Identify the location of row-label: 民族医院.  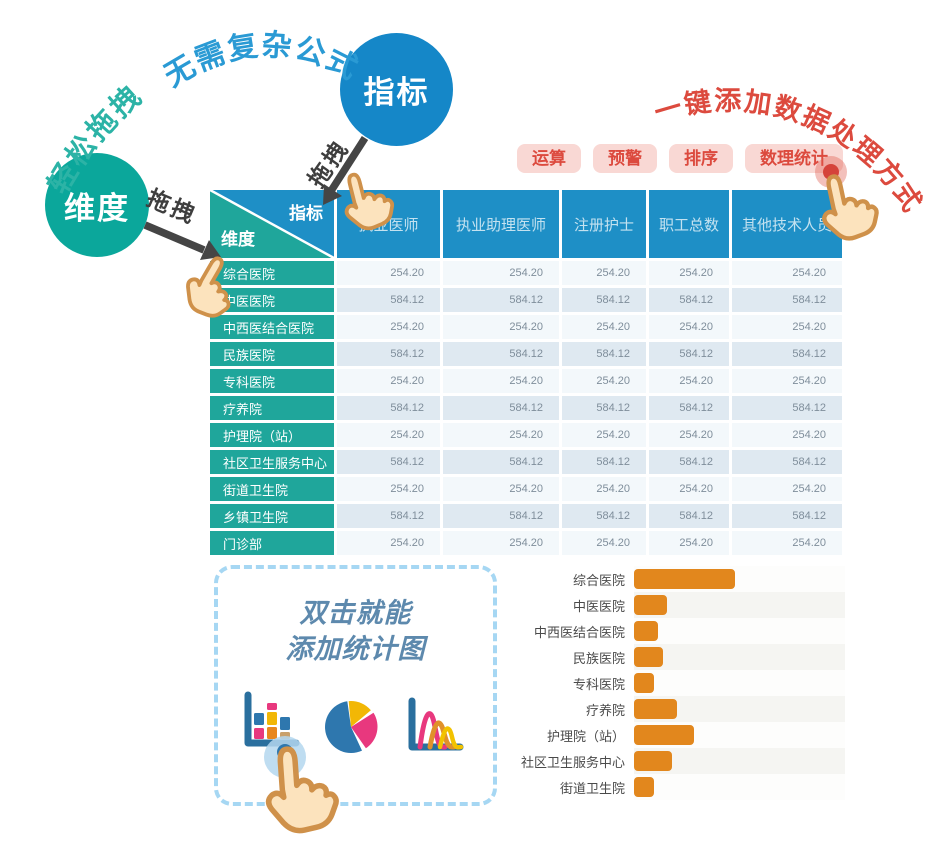
(272, 354).